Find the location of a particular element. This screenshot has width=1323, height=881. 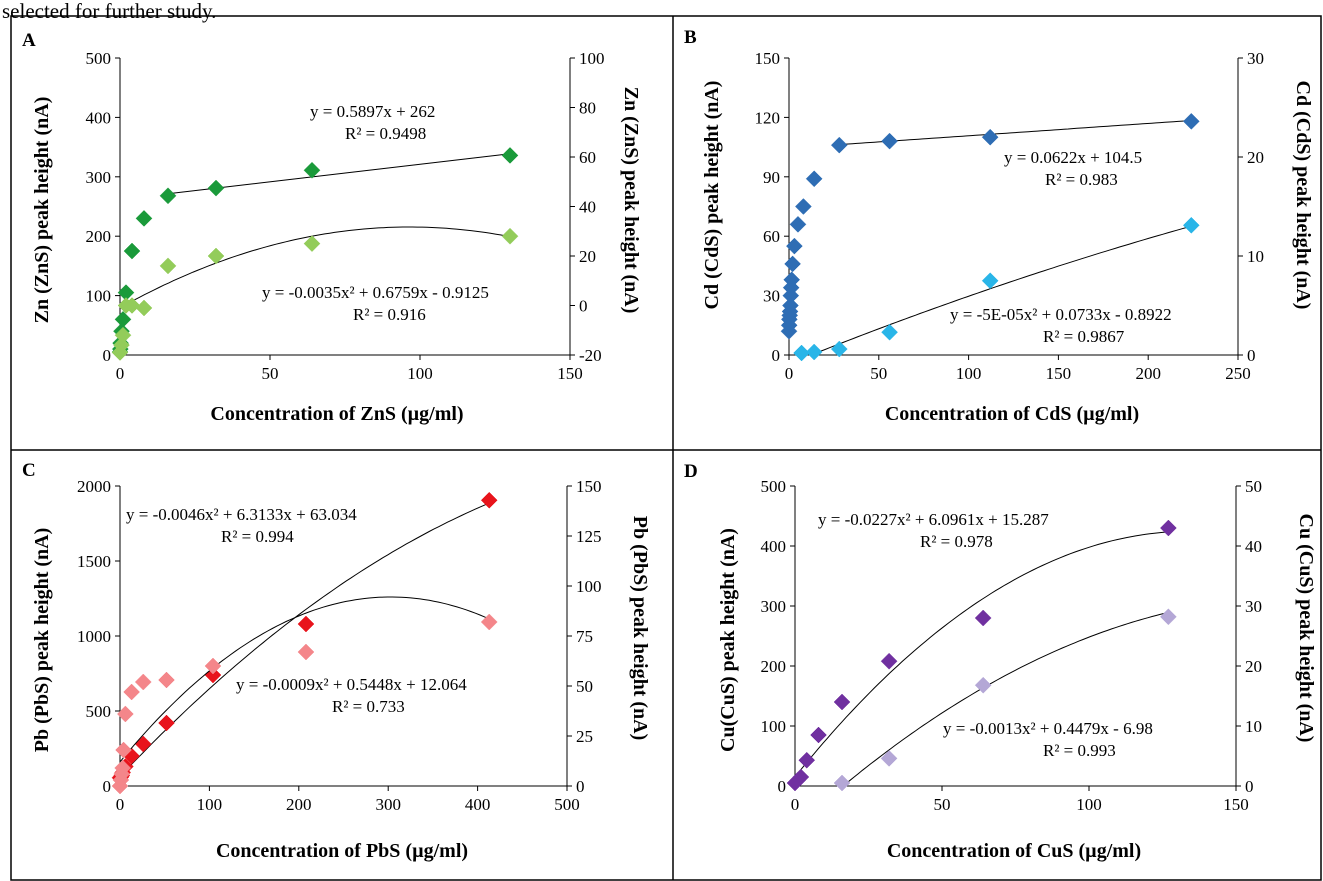

x-tick-label: 200 is located at coordinates (299, 804).